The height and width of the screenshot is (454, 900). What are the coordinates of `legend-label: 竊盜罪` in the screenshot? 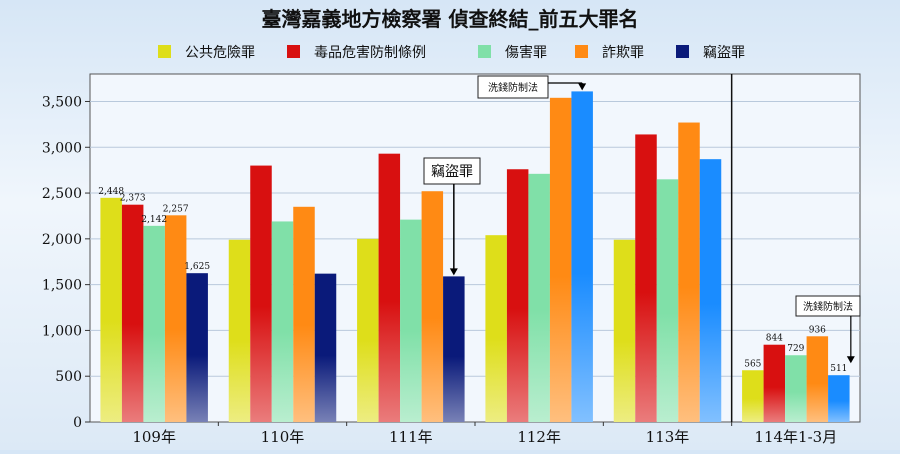 It's located at (724, 53).